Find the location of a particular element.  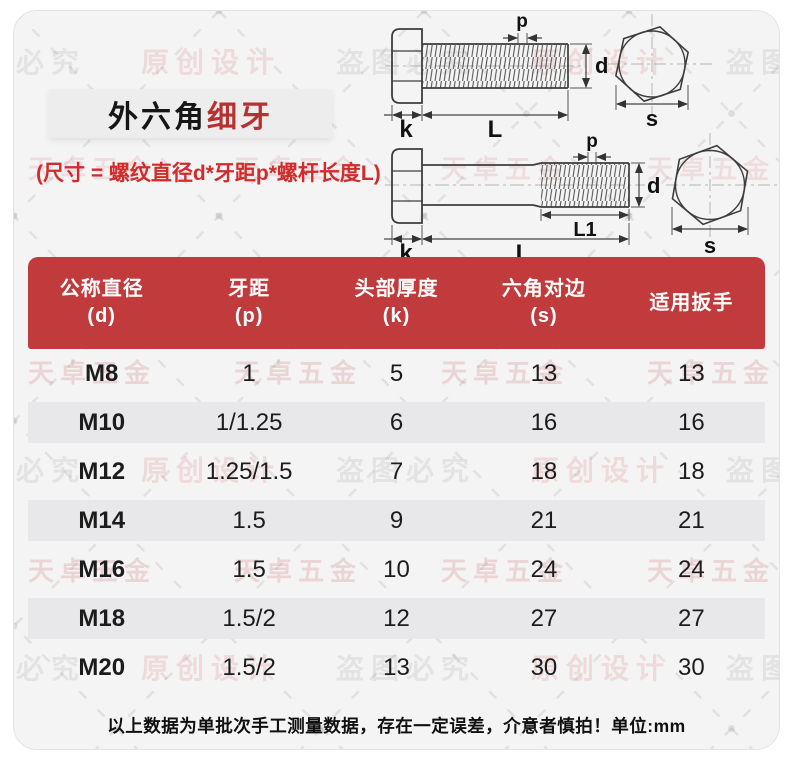

cell-across-flats: 24 is located at coordinates (544, 569).